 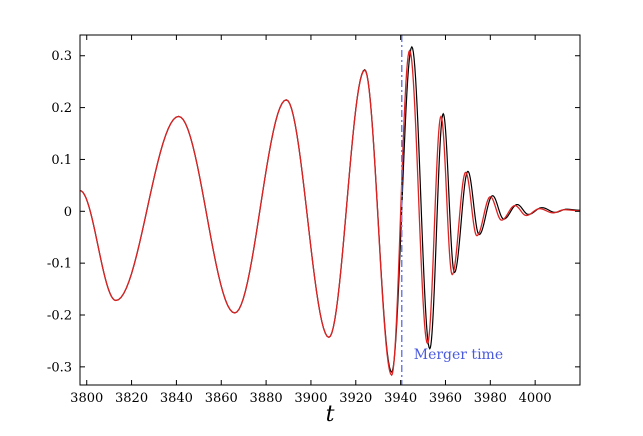 I want to click on y-tick-label: -0.3, so click(x=59, y=367).